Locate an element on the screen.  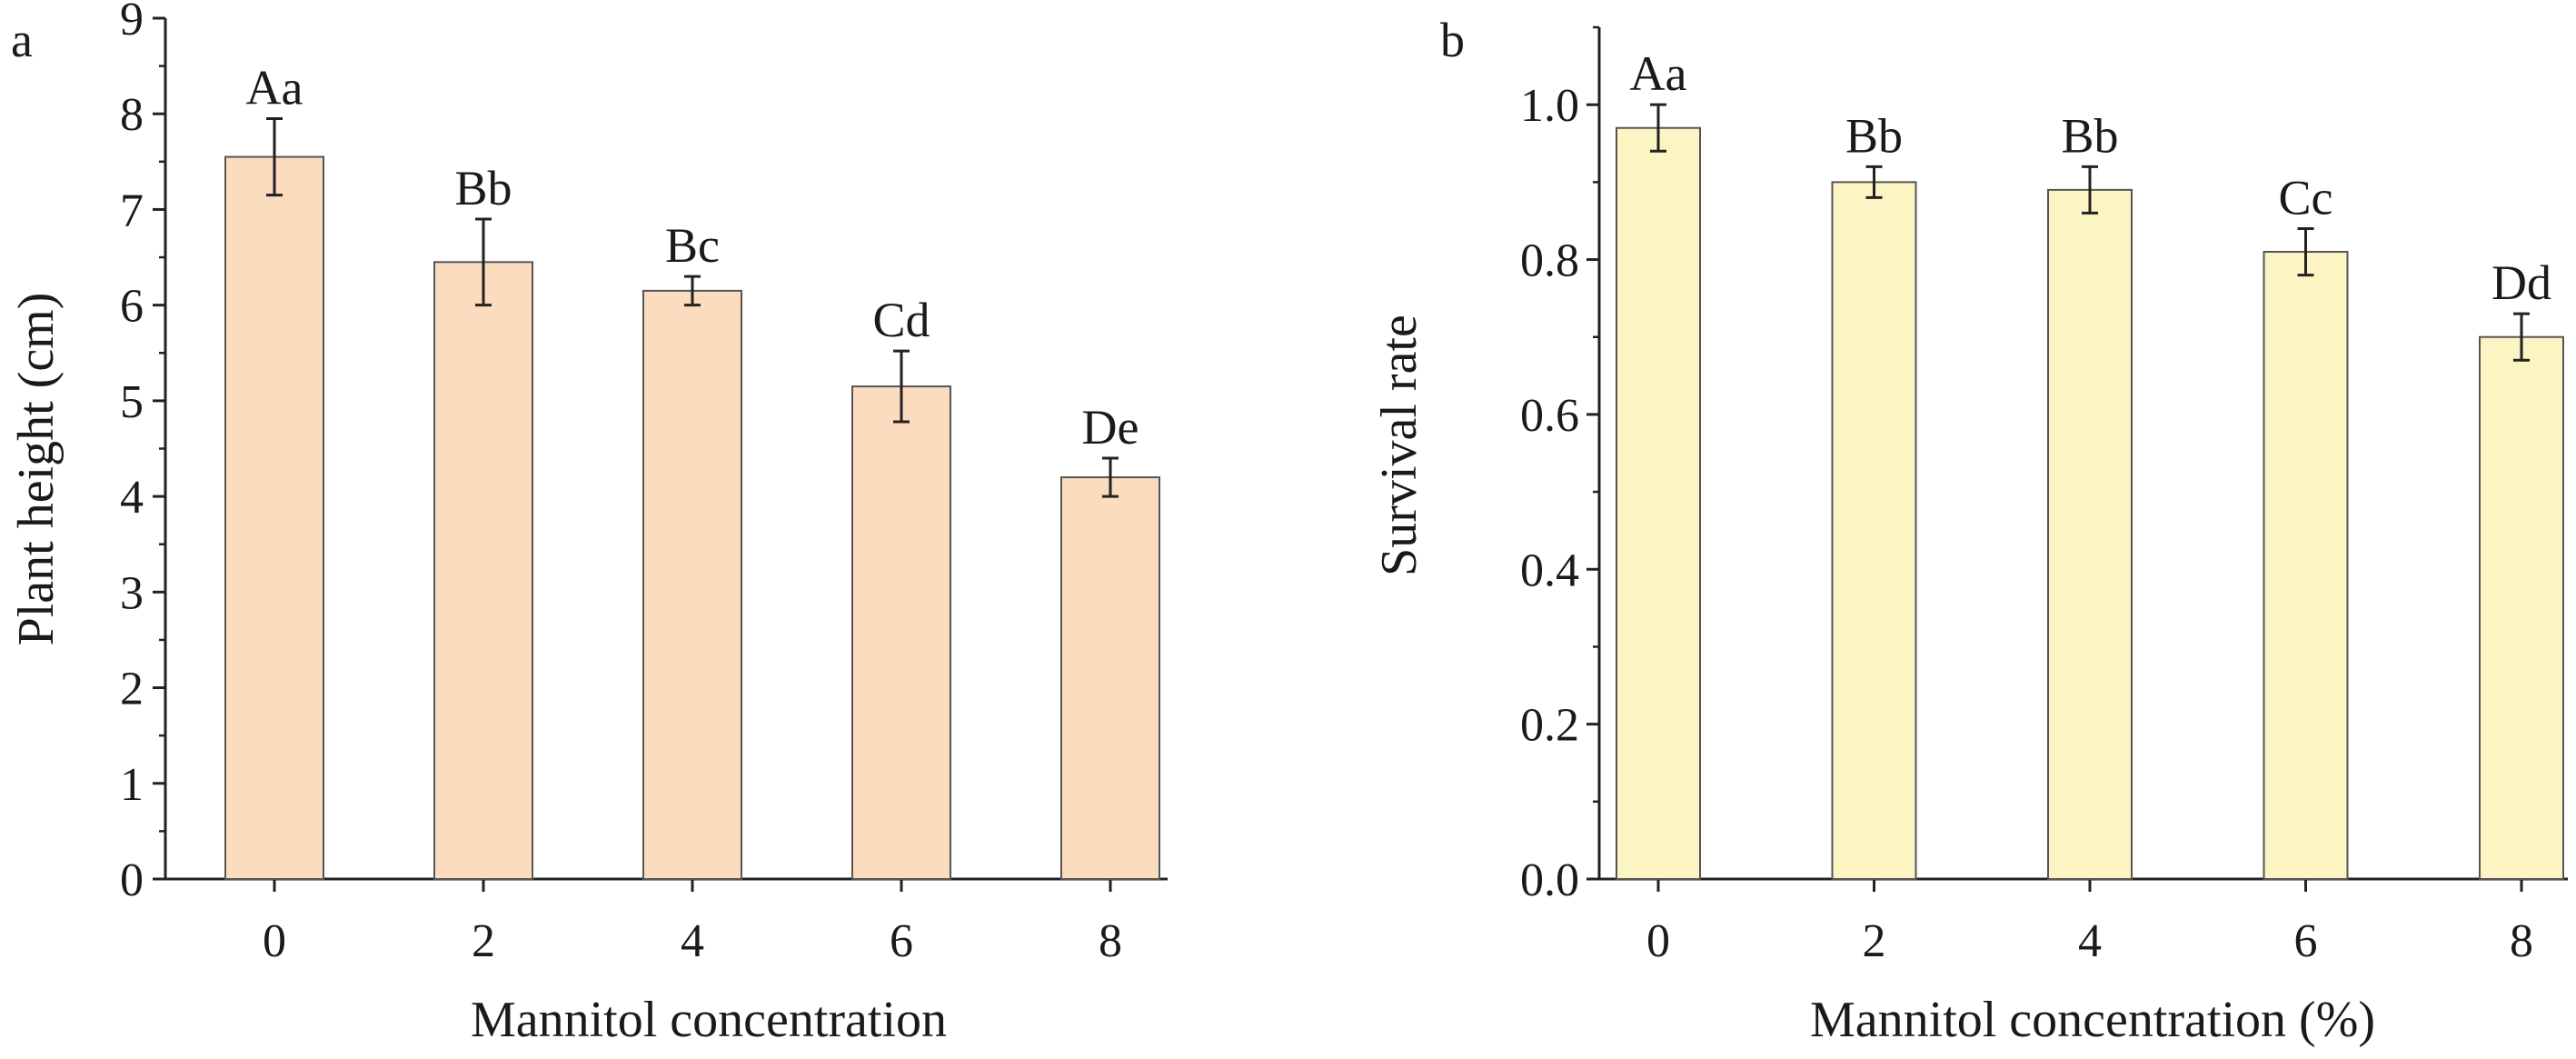
y-tick-label: 0.2 is located at coordinates (1550, 726).